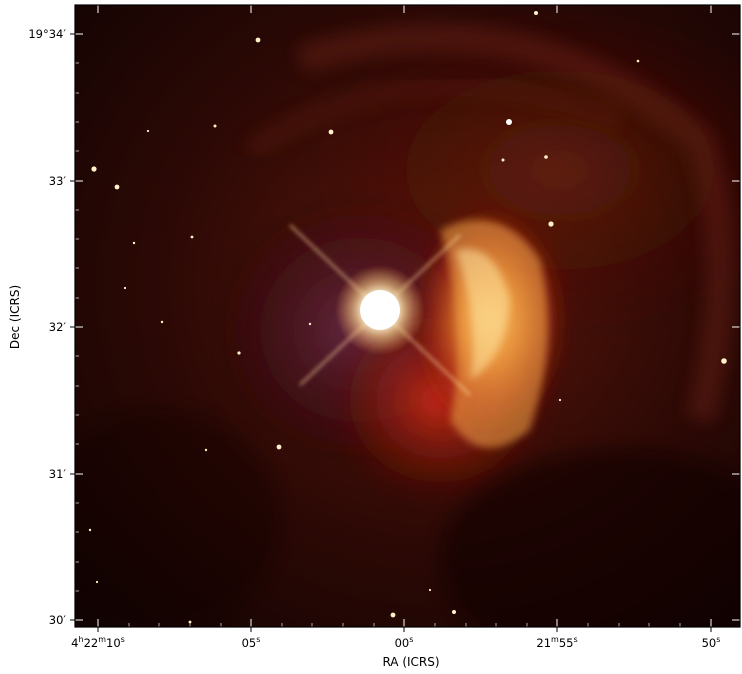 The width and height of the screenshot is (742, 674). I want to click on y-tick-label: 32′, so click(57, 327).